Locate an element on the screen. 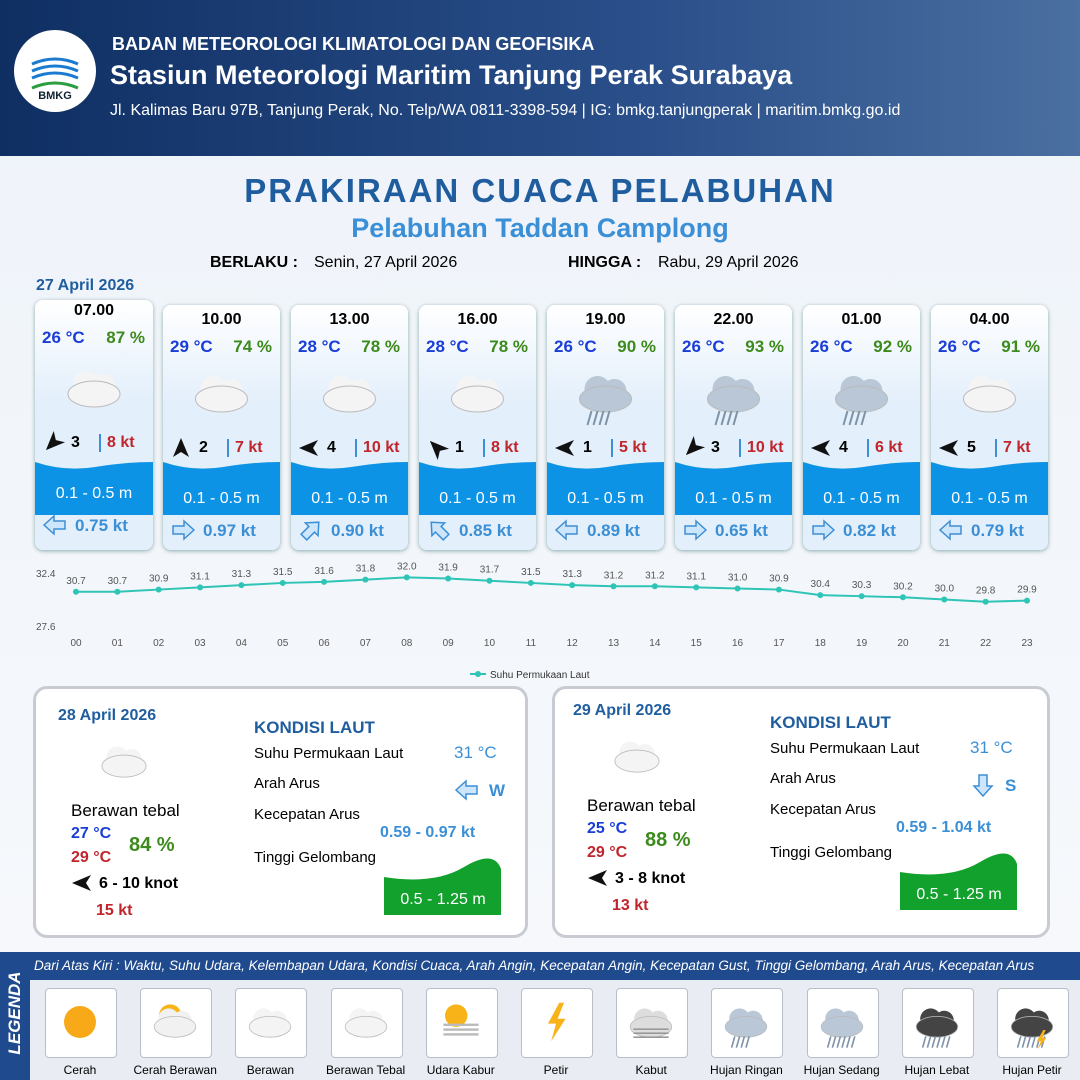 This screenshot has width=1080, height=1080. x-tick-label: 21 is located at coordinates (945, 643).